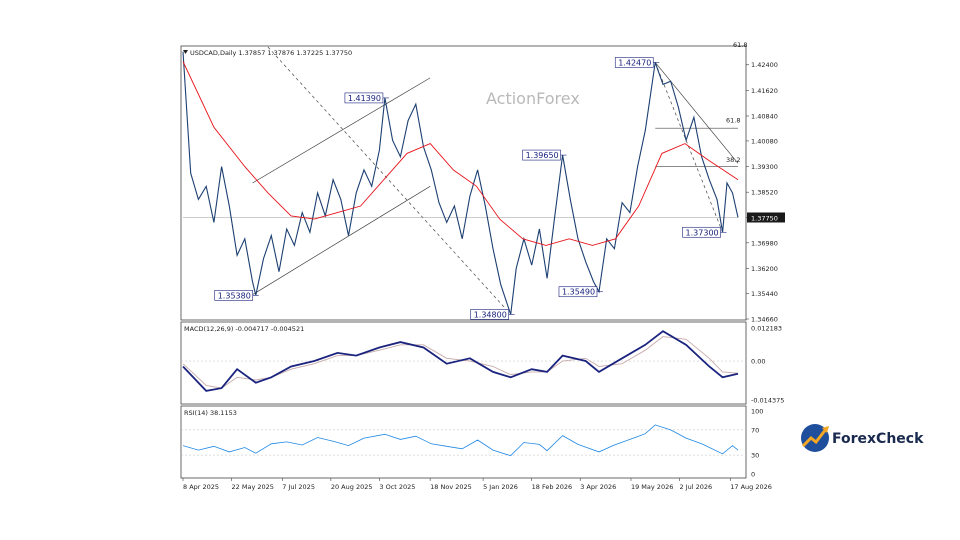 Image resolution: width=960 pixels, height=540 pixels. I want to click on price-tick-label: 1.36980, so click(764, 243).